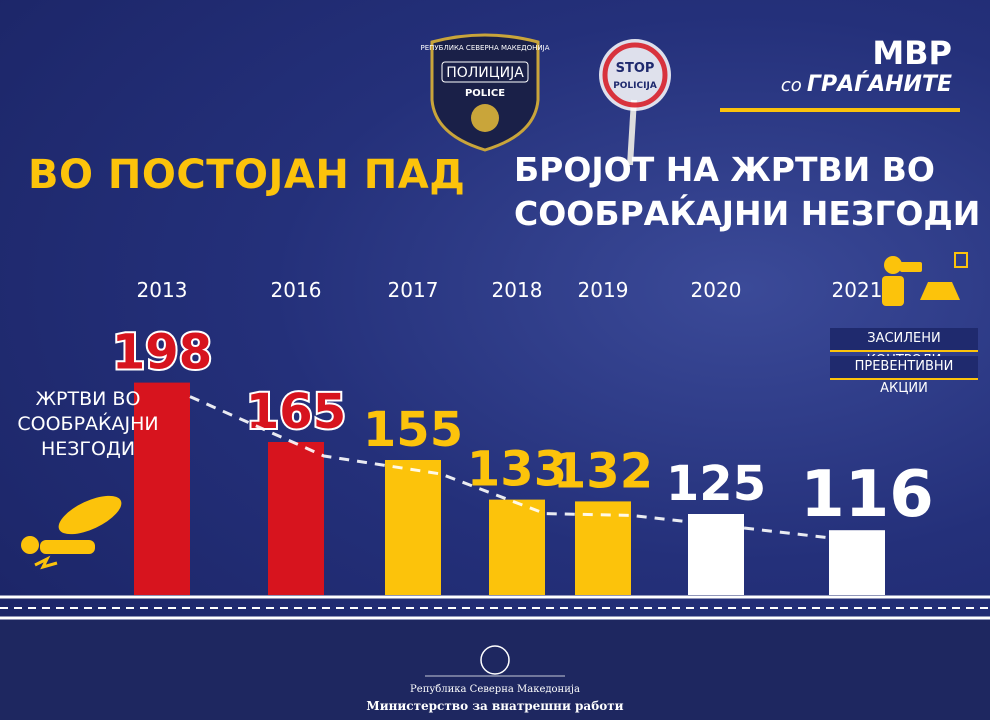 This screenshot has height=720, width=990. I want to click on value-label: 155, so click(413, 430).